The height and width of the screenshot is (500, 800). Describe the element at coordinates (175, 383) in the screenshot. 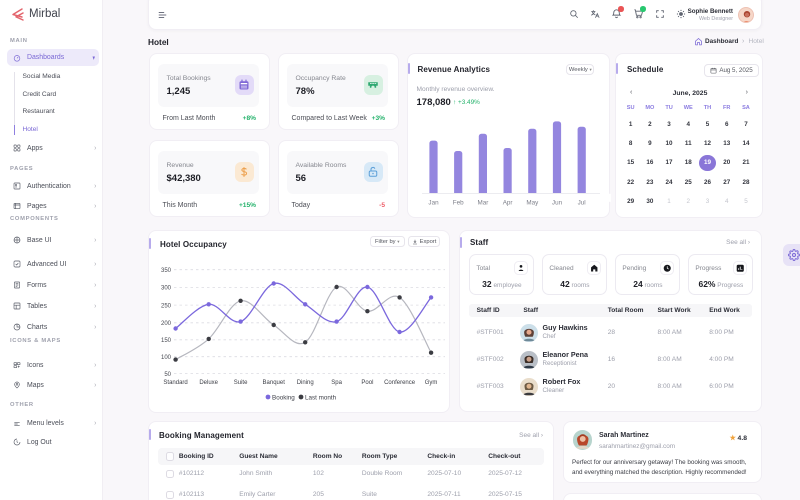

I see `svg-text: Standard` at that location.